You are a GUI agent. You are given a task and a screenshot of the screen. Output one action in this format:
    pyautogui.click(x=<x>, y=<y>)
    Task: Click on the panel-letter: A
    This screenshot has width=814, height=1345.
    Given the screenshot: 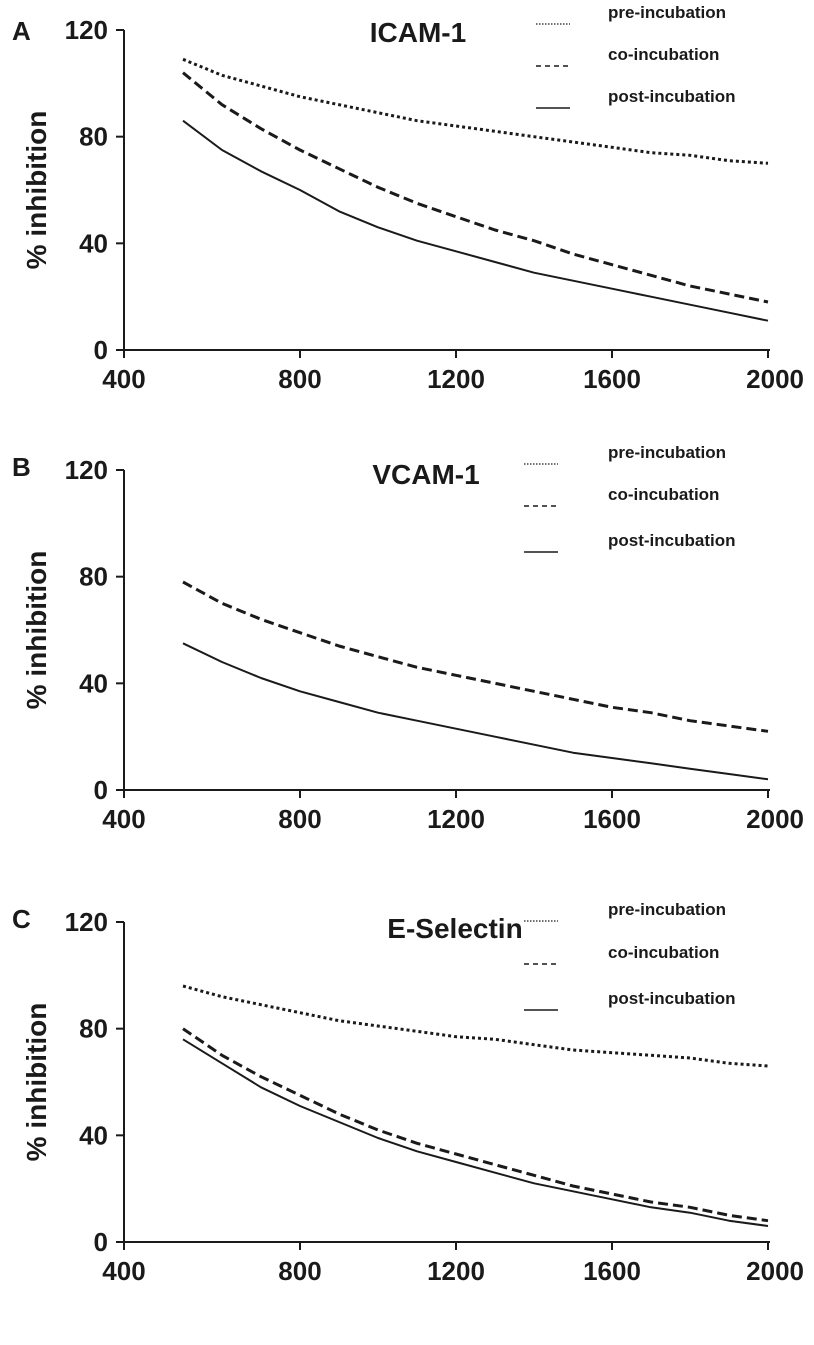 What is the action you would take?
    pyautogui.click(x=21, y=31)
    